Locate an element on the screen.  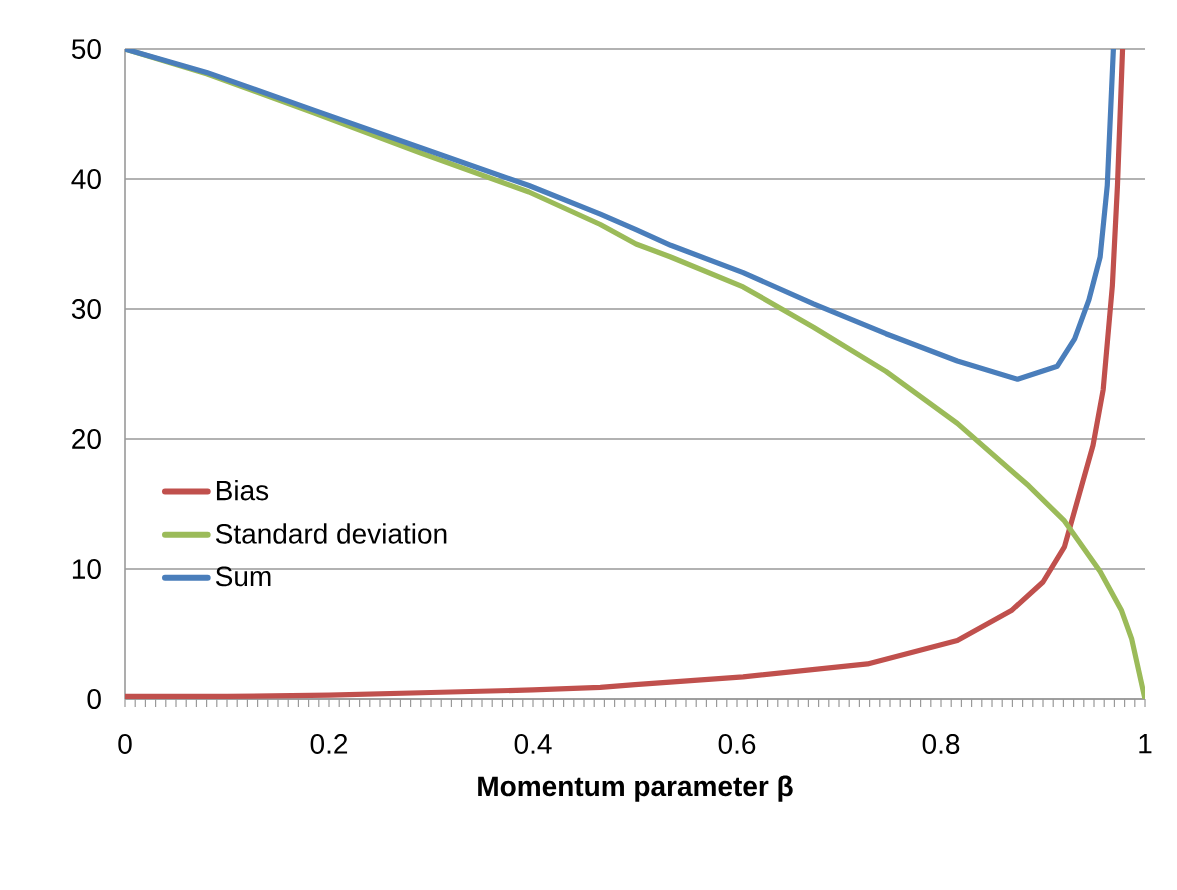
legend-label: Sum is located at coordinates (243, 576).